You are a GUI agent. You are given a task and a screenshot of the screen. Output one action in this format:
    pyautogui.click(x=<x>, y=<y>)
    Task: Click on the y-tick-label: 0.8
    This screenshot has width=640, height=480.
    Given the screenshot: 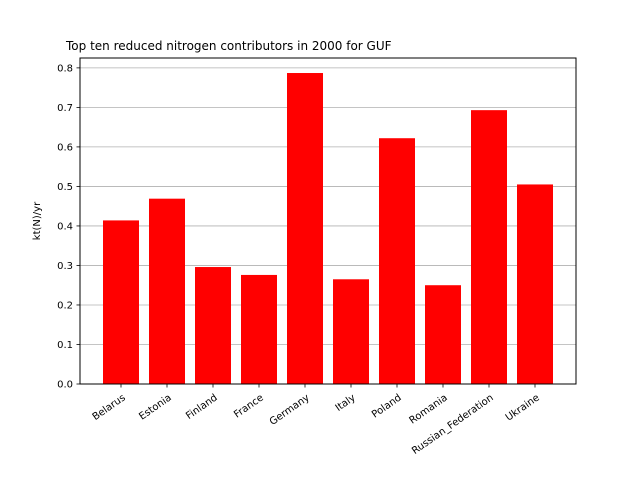 What is the action you would take?
    pyautogui.click(x=65, y=68)
    